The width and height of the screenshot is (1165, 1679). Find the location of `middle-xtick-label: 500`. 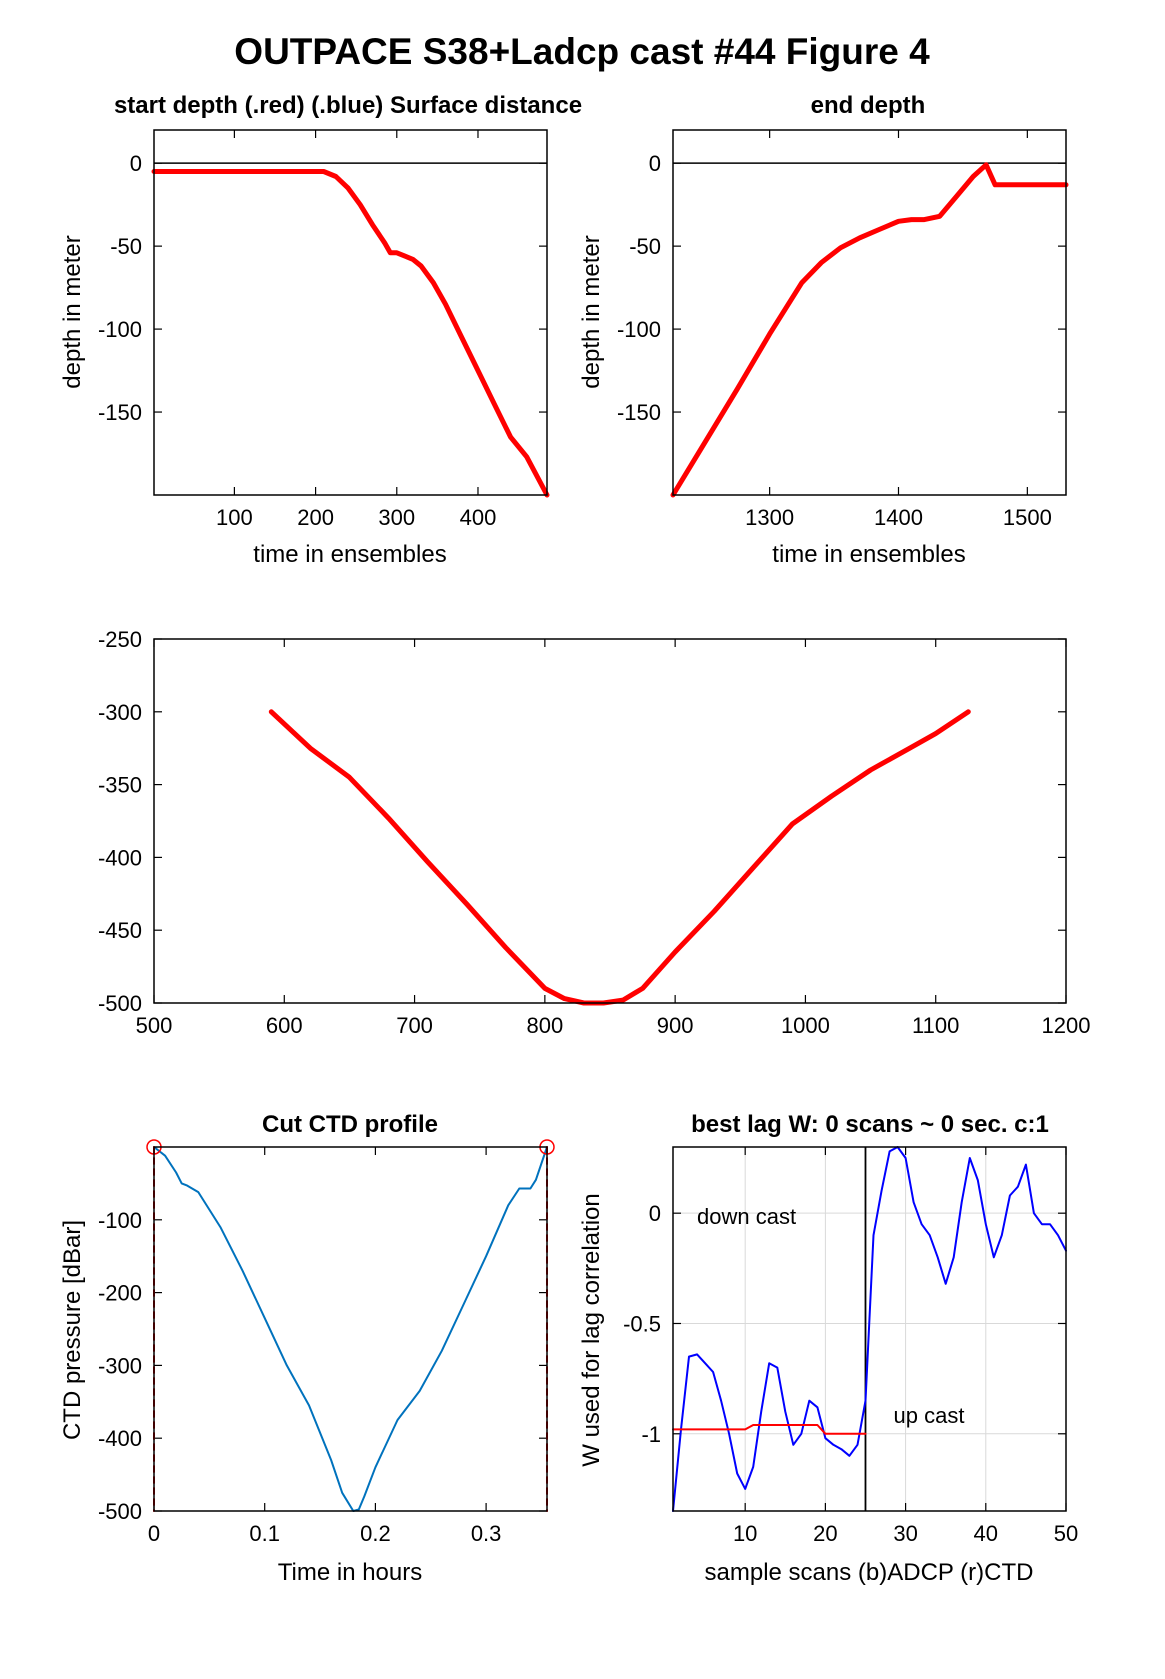

middle-xtick-label: 500 is located at coordinates (154, 1025).